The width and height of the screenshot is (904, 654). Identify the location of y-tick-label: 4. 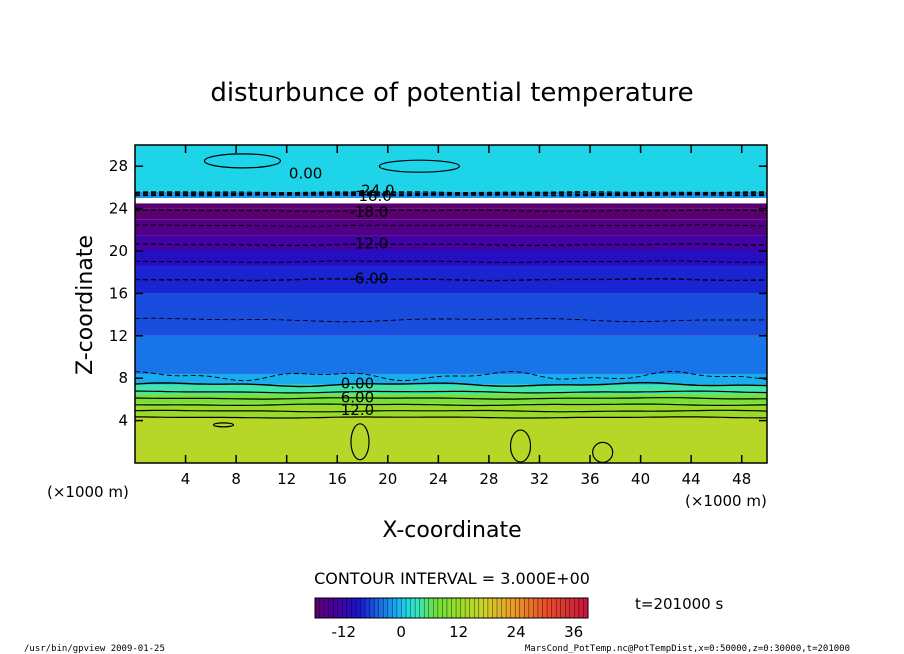
(123, 421).